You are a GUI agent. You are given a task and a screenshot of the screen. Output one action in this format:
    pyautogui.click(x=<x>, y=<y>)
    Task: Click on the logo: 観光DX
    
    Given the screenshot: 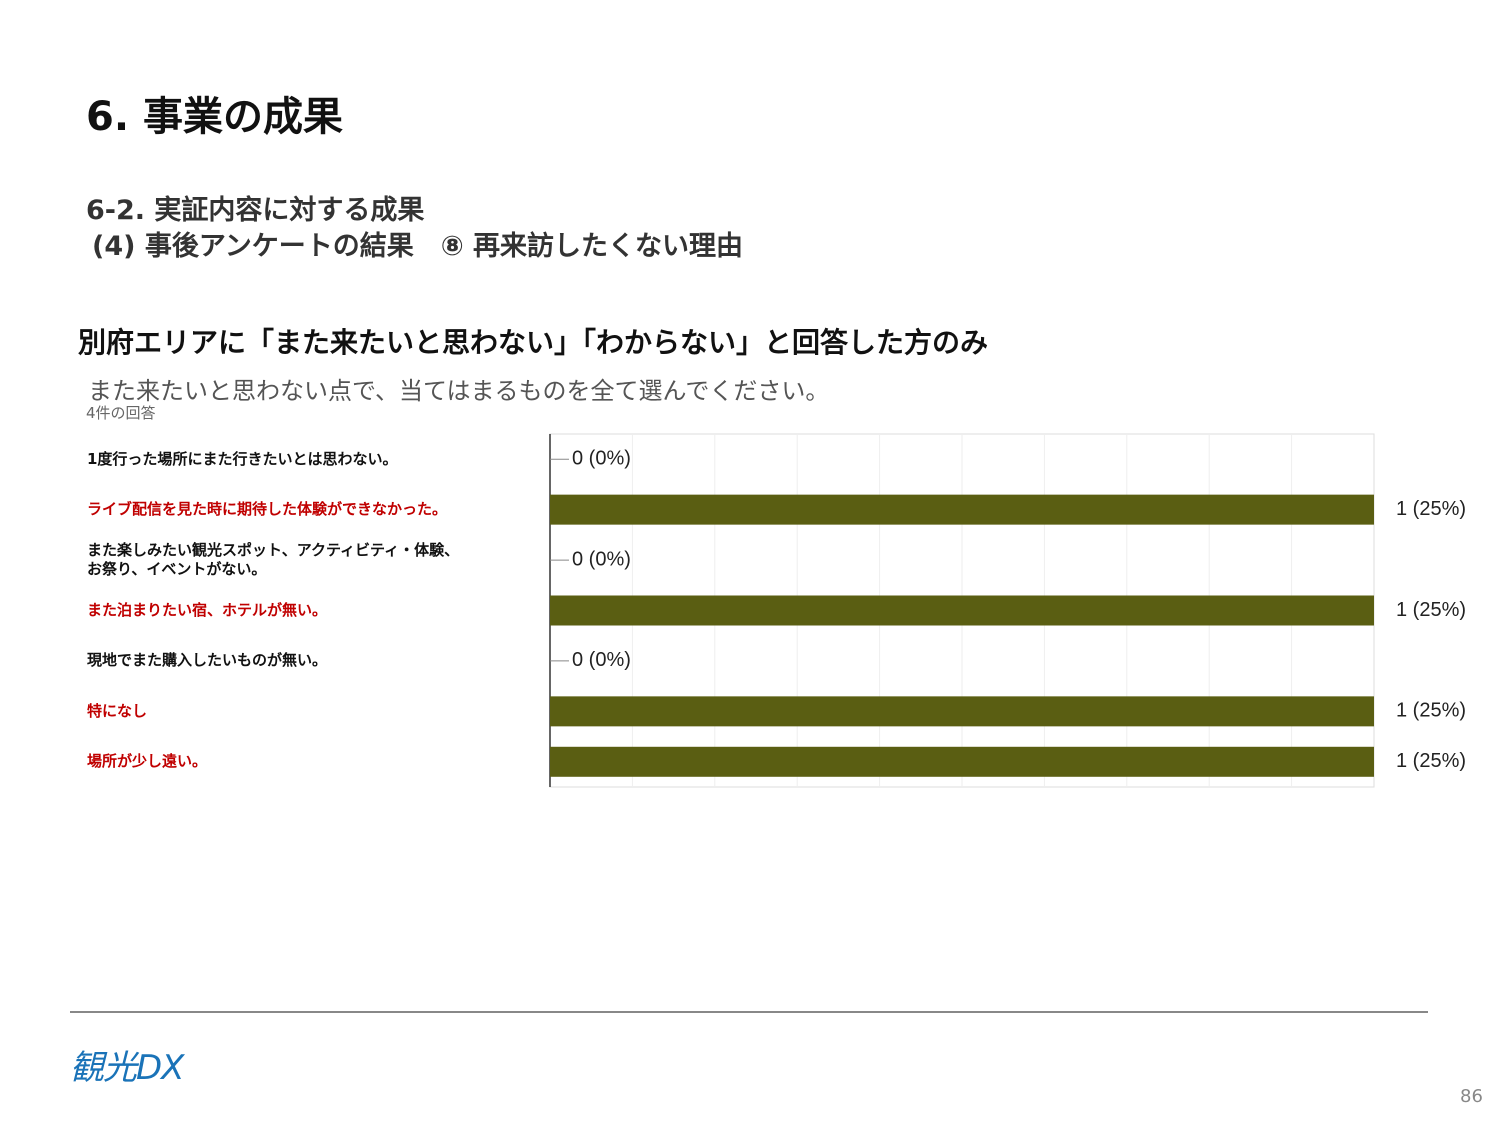 What is the action you would take?
    pyautogui.click(x=127, y=1068)
    